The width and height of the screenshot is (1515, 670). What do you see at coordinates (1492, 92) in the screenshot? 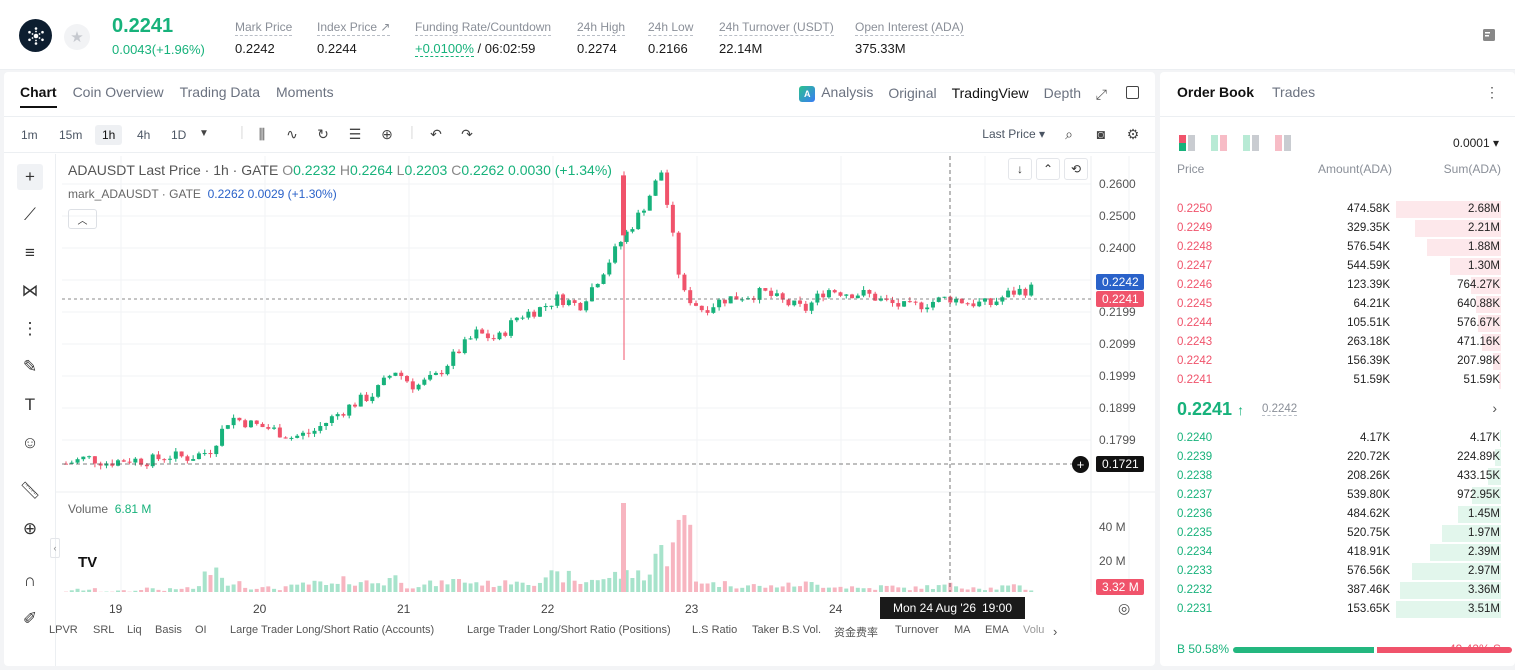
I see `more-options-icon: ⋮` at bounding box center [1492, 92].